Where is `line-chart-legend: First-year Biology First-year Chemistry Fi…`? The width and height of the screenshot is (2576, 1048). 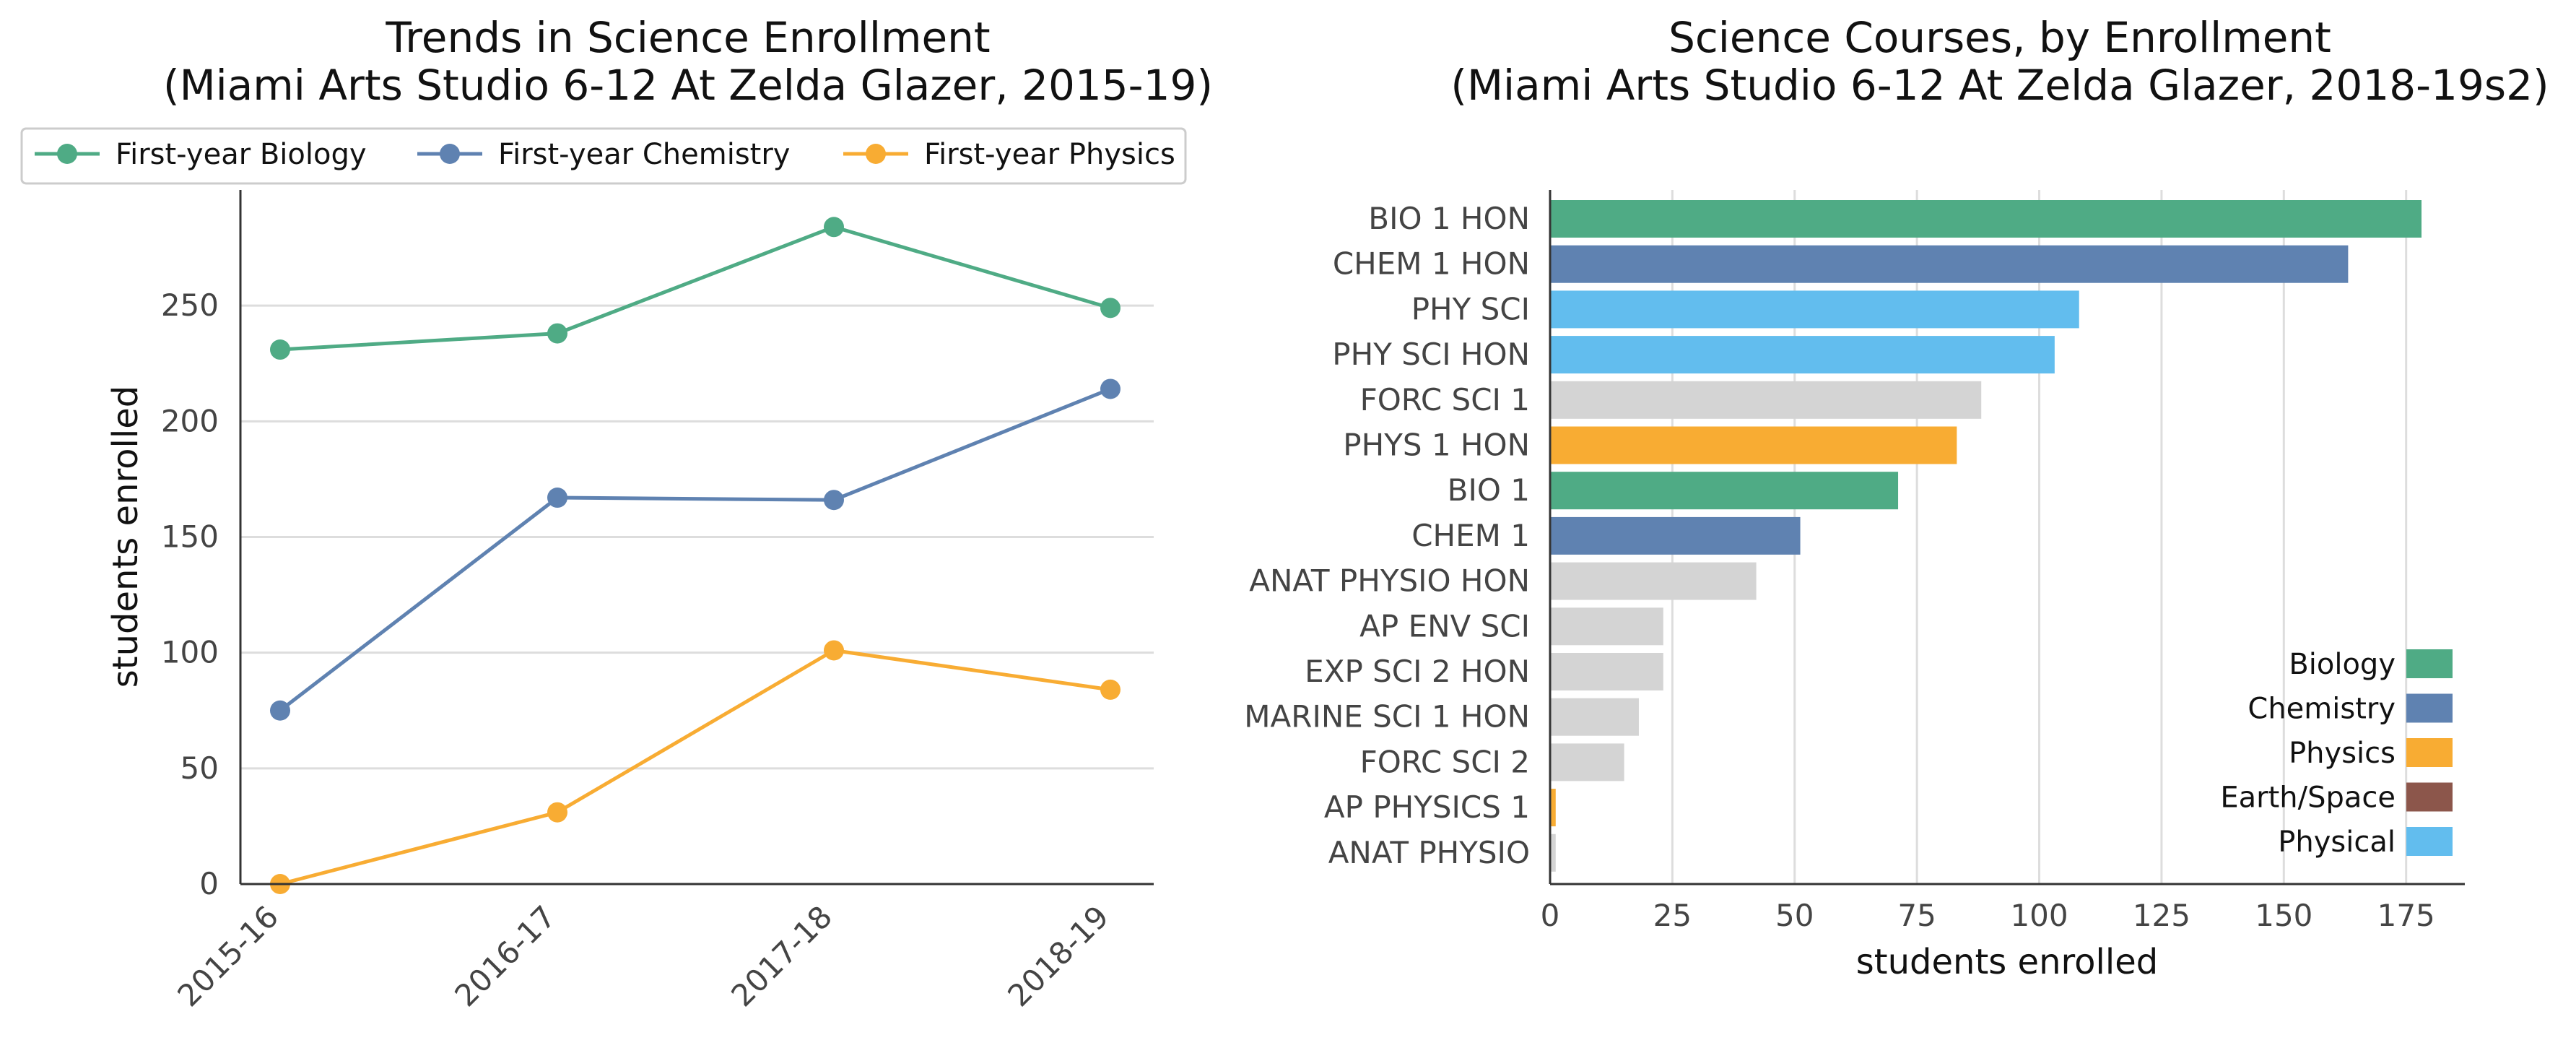 line-chart-legend: First-year Biology First-year Chemistry Fi… is located at coordinates (605, 154).